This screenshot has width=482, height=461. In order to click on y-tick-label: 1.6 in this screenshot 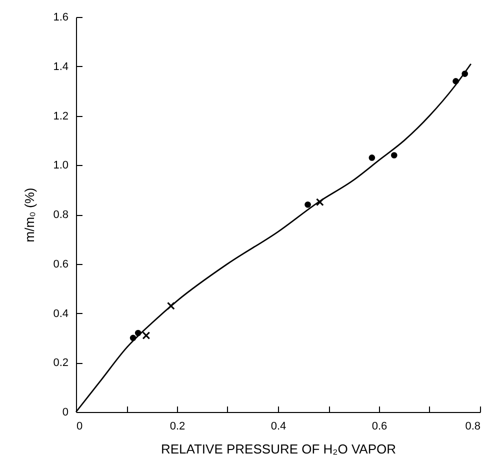, I will do `click(60, 18)`.